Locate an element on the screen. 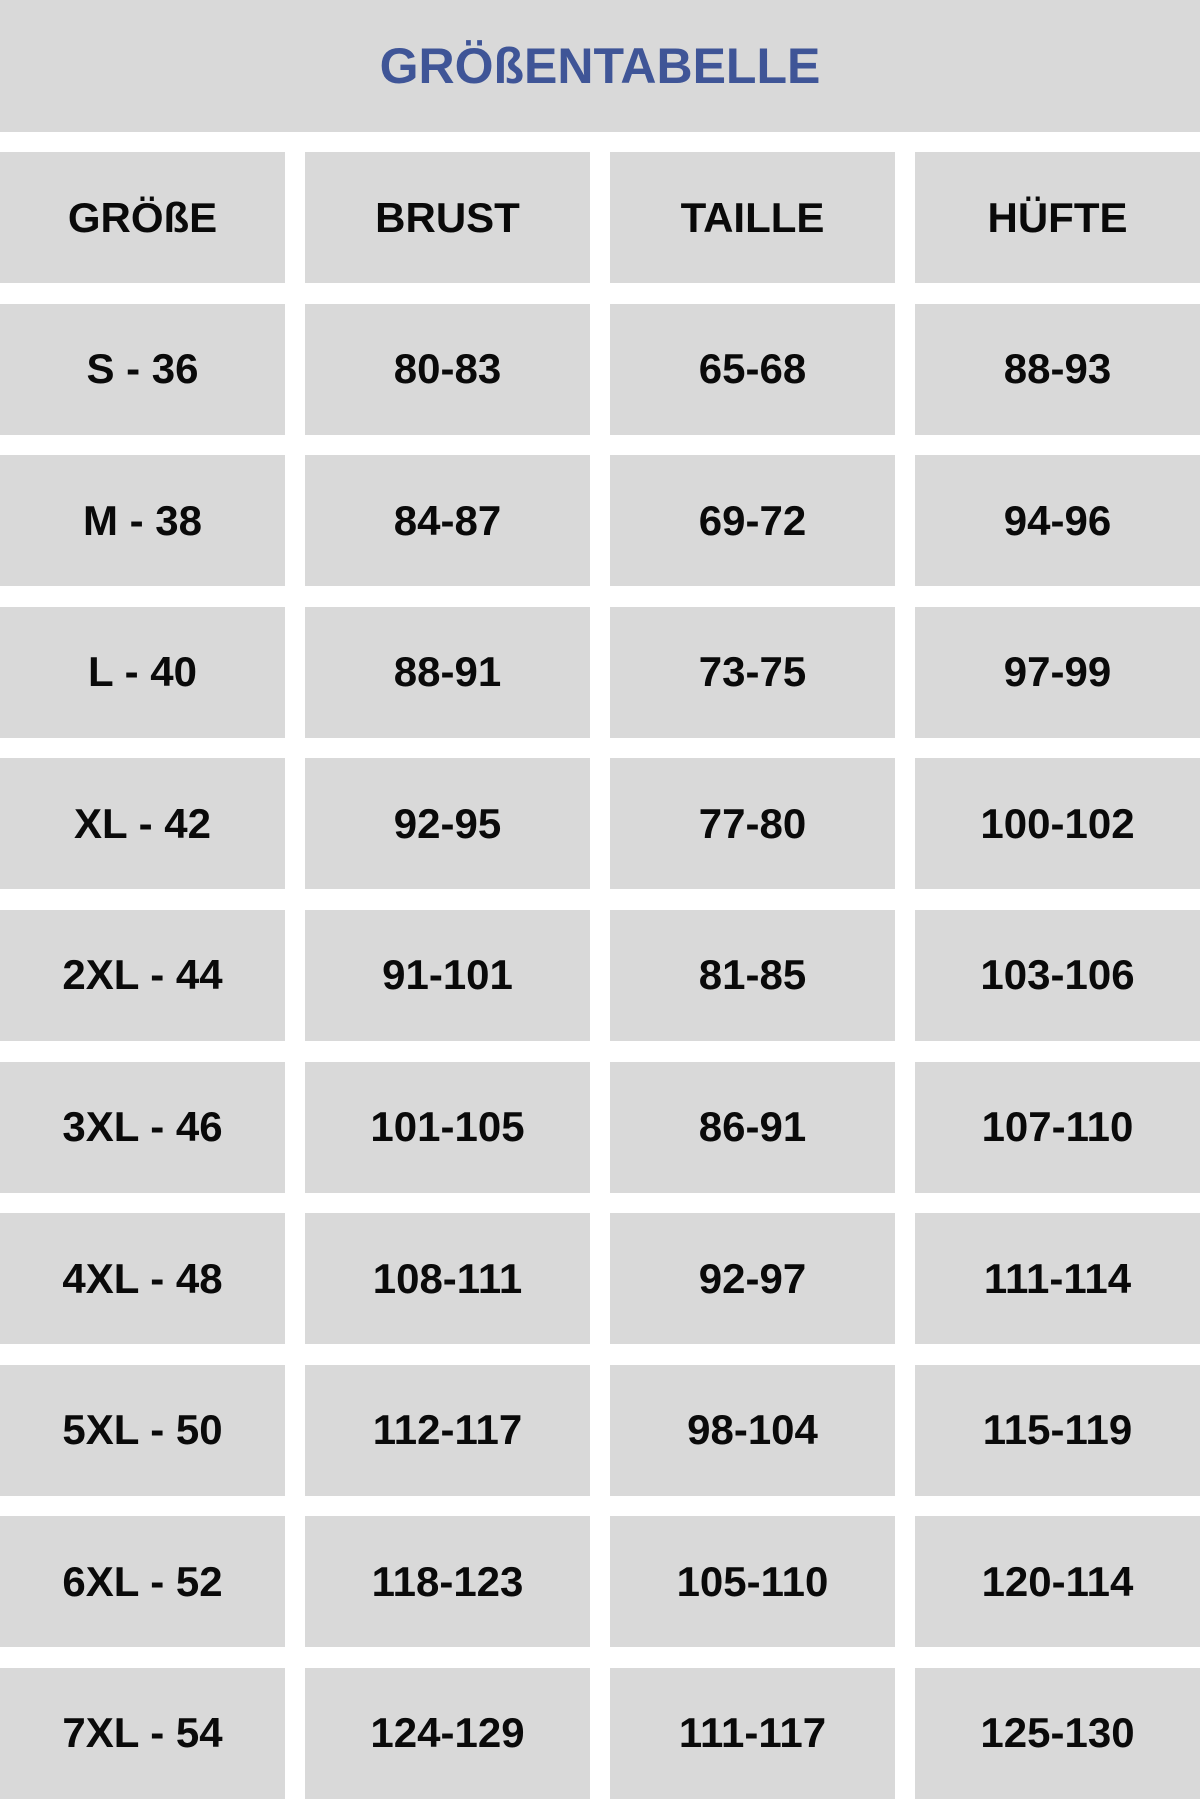  table-cell-hip: 88-93 is located at coordinates (1057, 369).